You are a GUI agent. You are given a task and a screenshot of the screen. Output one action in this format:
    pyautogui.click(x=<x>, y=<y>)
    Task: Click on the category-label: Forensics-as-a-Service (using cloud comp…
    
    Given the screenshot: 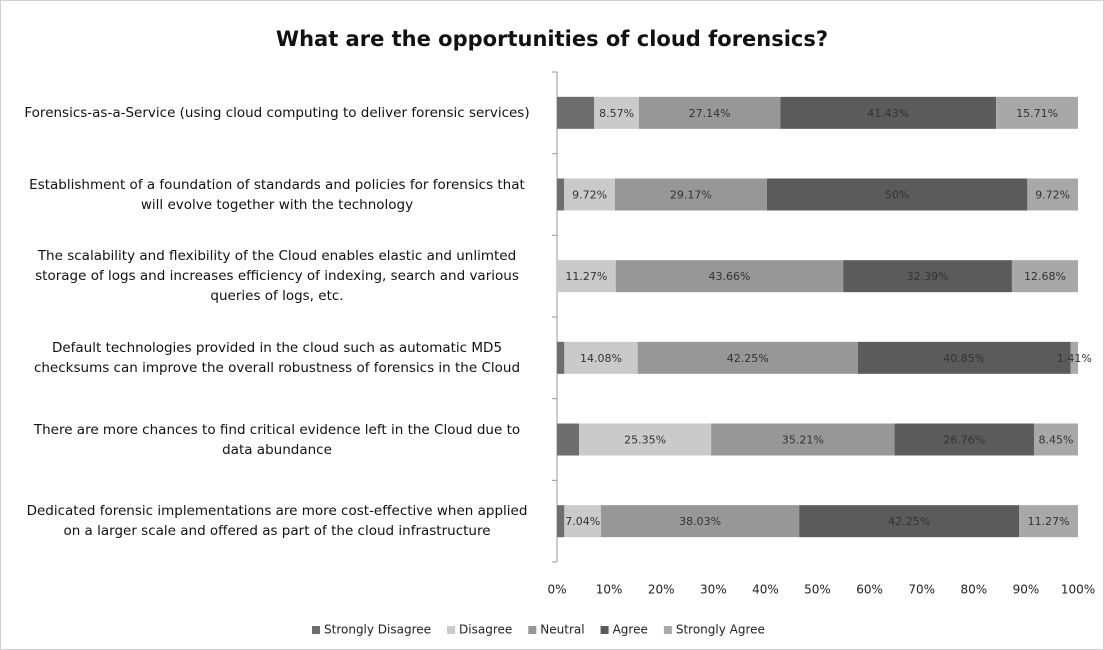 What is the action you would take?
    pyautogui.click(x=277, y=112)
    